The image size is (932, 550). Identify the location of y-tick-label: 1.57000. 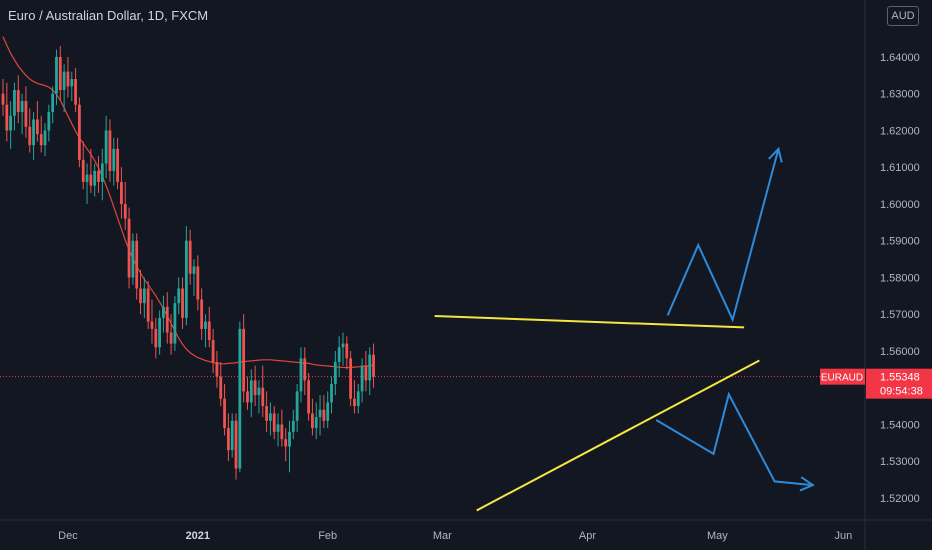
(900, 315).